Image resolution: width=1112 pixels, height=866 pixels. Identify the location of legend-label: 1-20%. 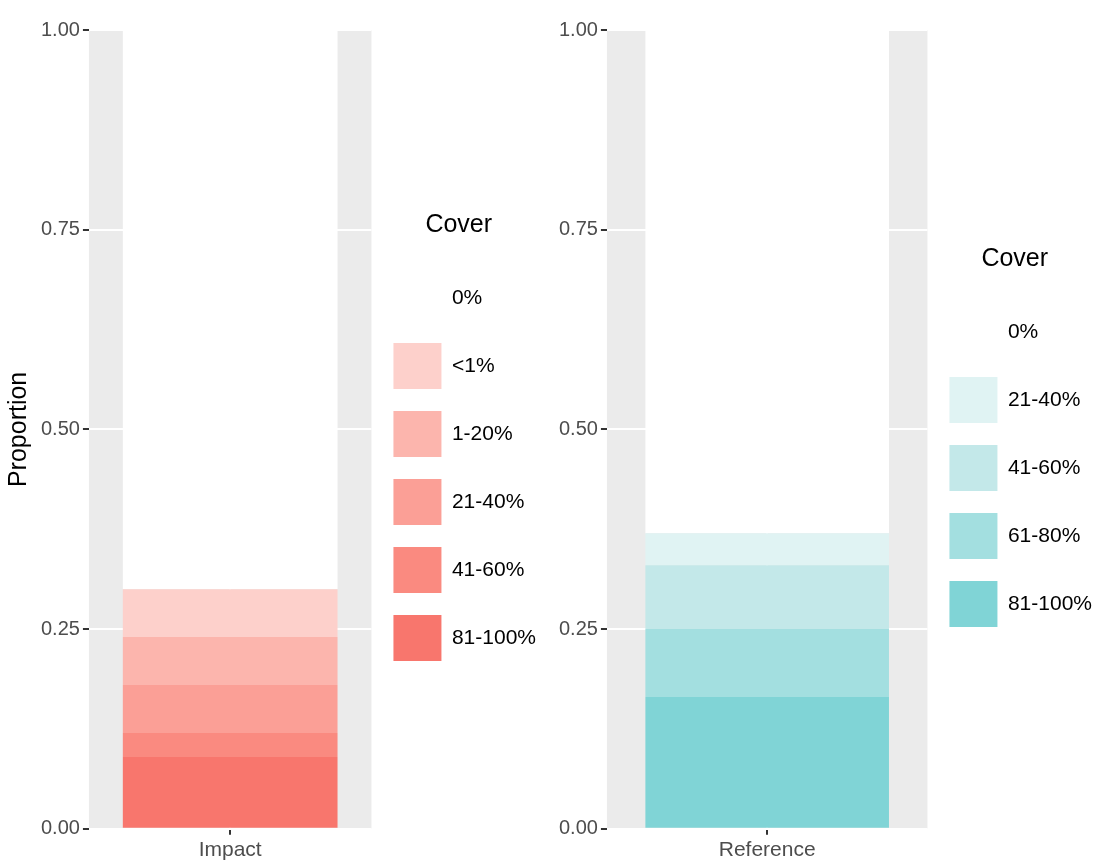
(482, 432).